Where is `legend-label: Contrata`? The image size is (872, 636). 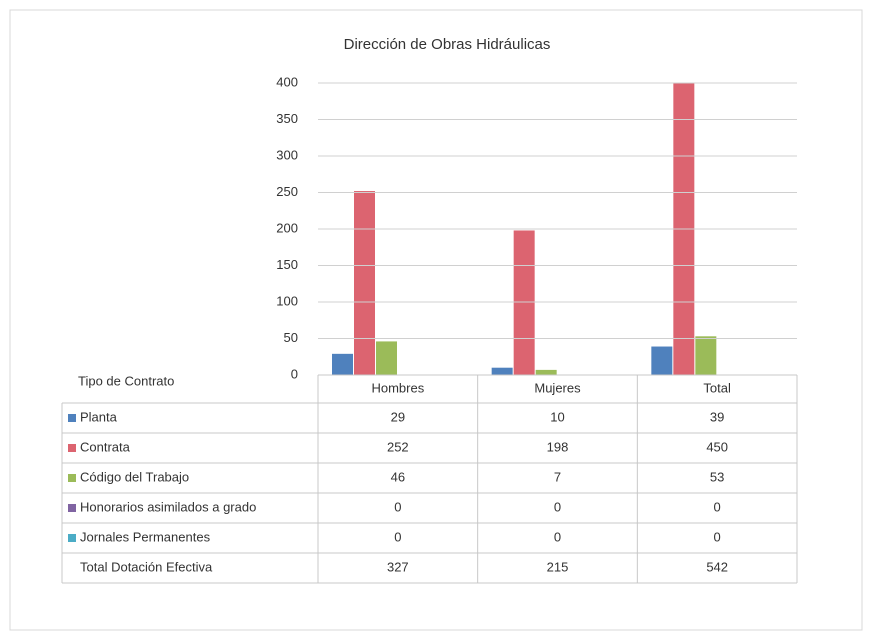 legend-label: Contrata is located at coordinates (105, 446).